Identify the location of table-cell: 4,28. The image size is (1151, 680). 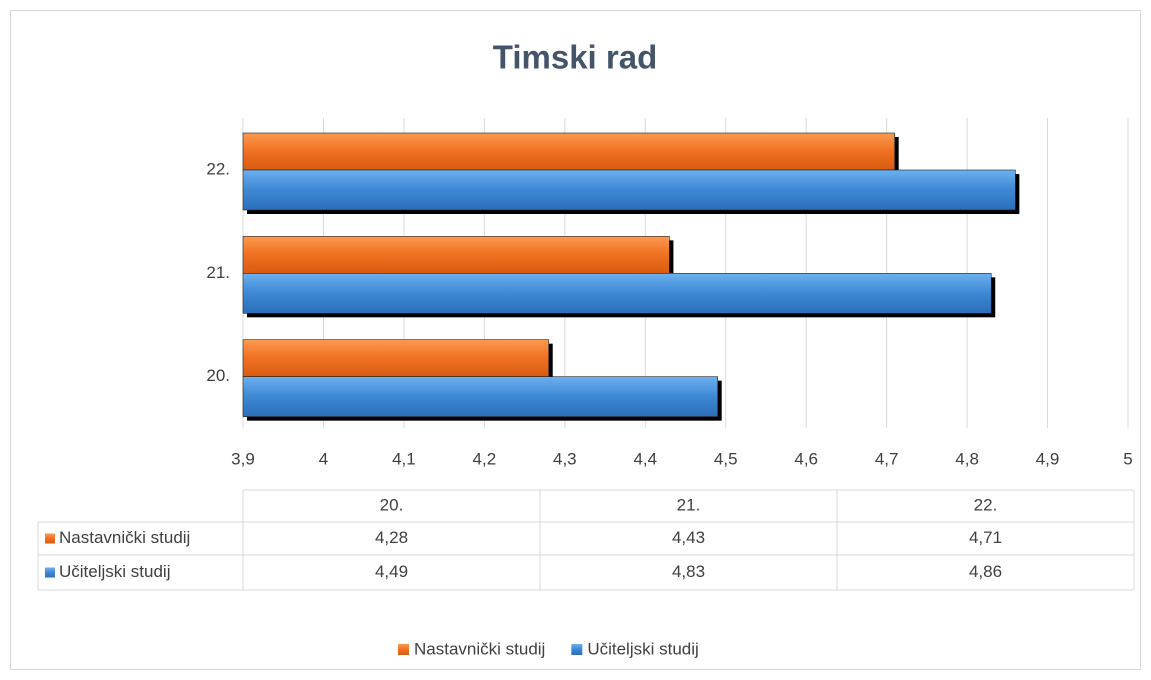
(391, 537).